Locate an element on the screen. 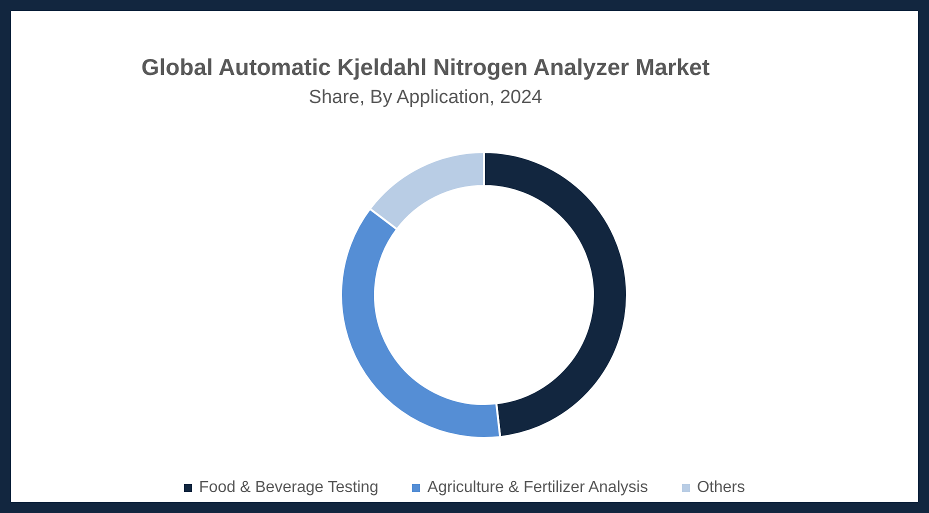  chart-subtitle: Share, By Application, 2024 is located at coordinates (426, 98).